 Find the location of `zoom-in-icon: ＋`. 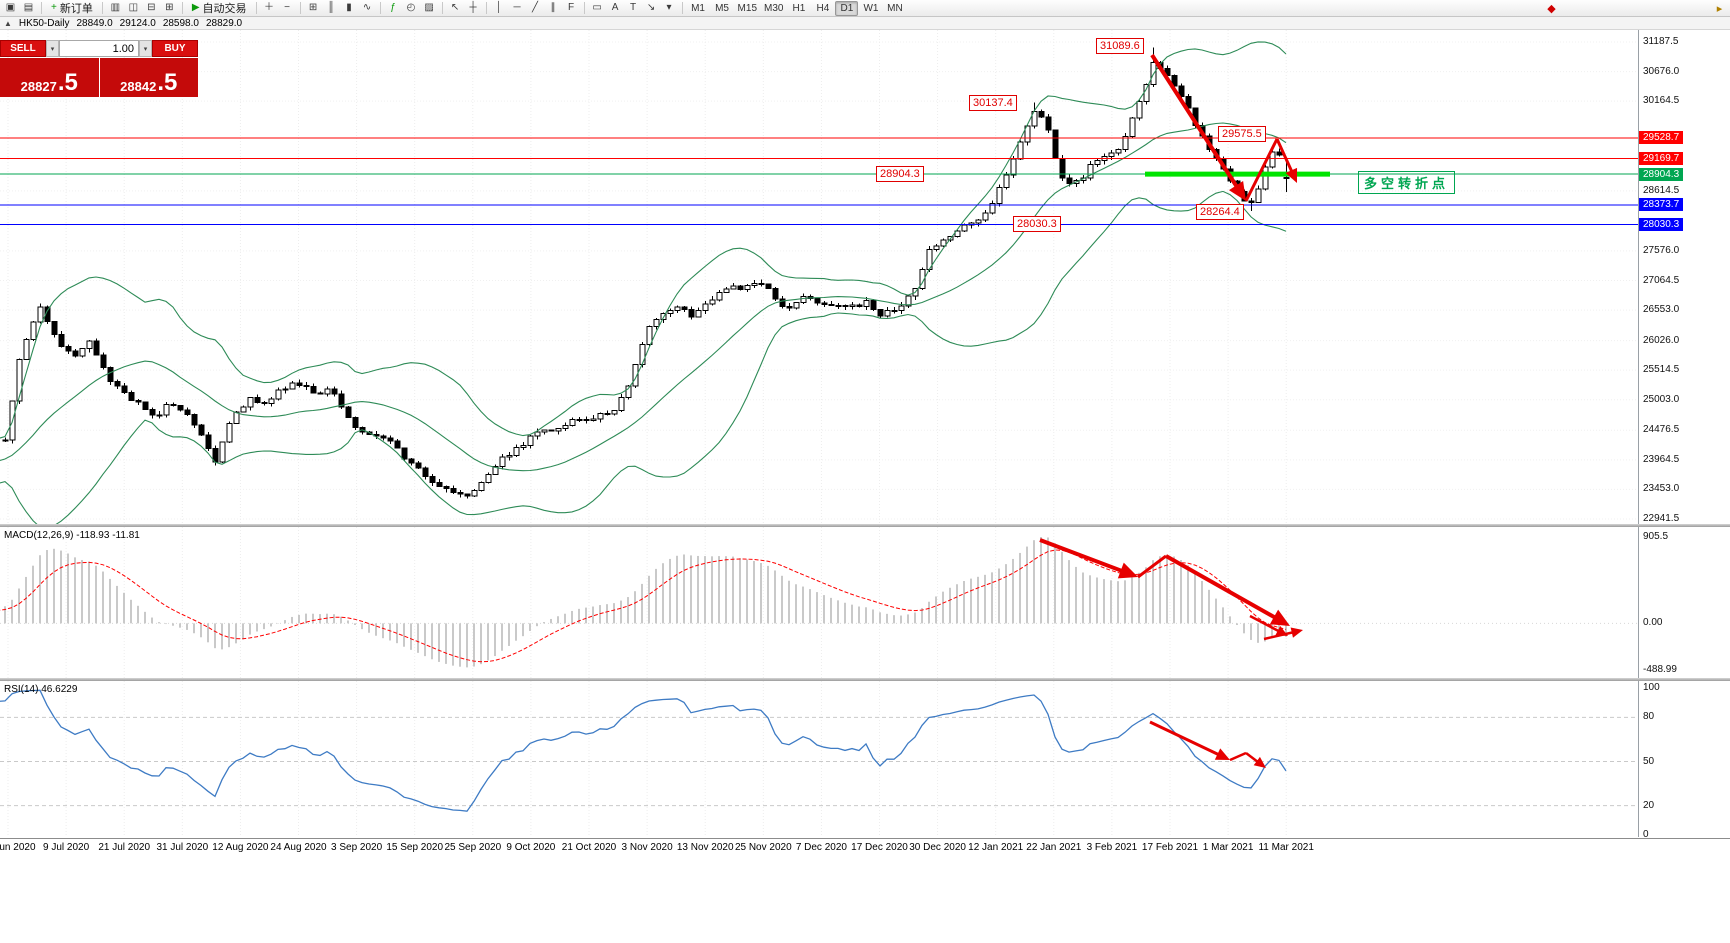

zoom-in-icon: ＋ is located at coordinates (269, 8).